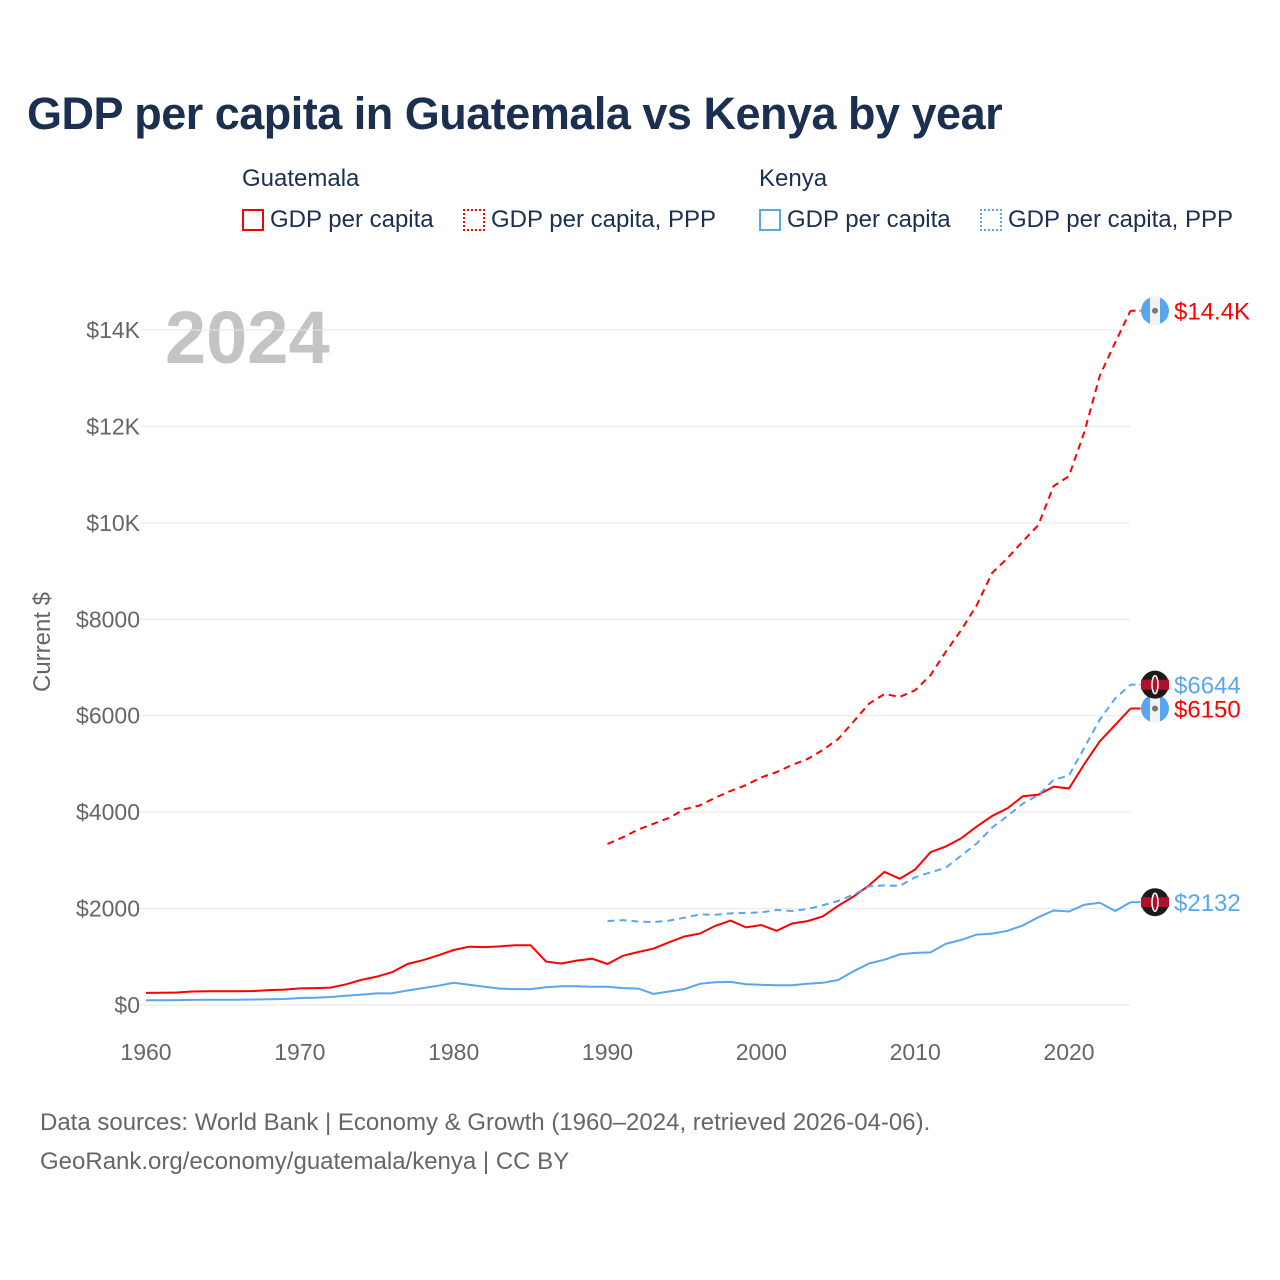  I want to click on legend-swatch-solid-red, so click(253, 220).